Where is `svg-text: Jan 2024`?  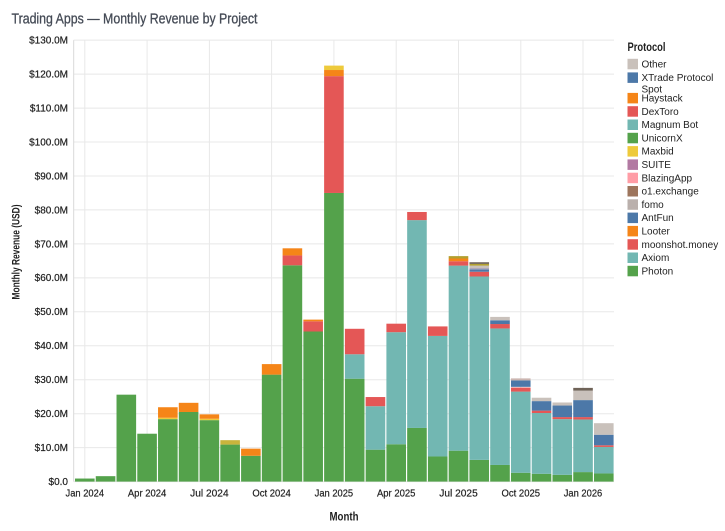 svg-text: Jan 2024 is located at coordinates (85, 494).